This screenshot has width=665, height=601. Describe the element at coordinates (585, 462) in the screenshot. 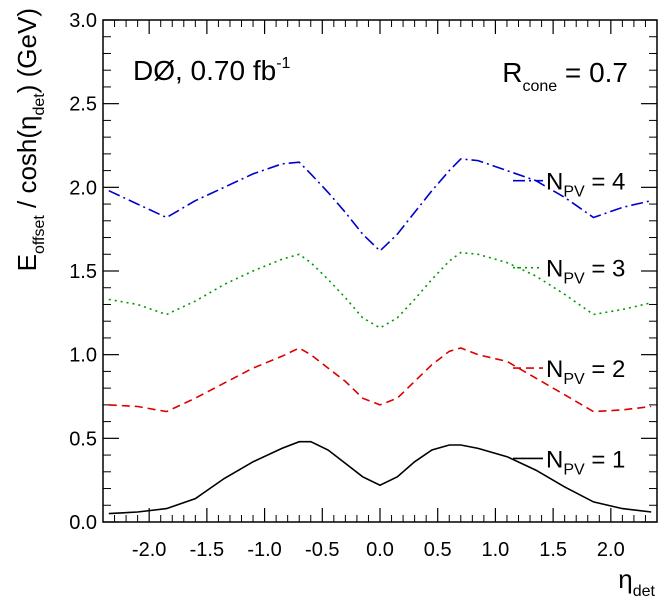

I see `legend-label: NPV = 1` at that location.